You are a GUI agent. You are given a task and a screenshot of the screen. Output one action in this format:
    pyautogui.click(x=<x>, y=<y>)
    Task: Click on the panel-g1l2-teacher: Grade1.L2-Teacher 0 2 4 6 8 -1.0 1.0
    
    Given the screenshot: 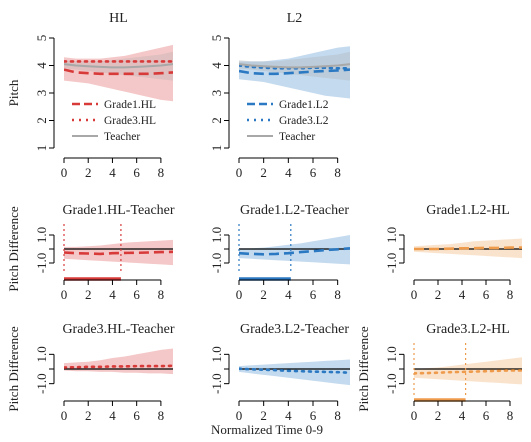 What is the action you would take?
    pyautogui.click(x=279, y=252)
    